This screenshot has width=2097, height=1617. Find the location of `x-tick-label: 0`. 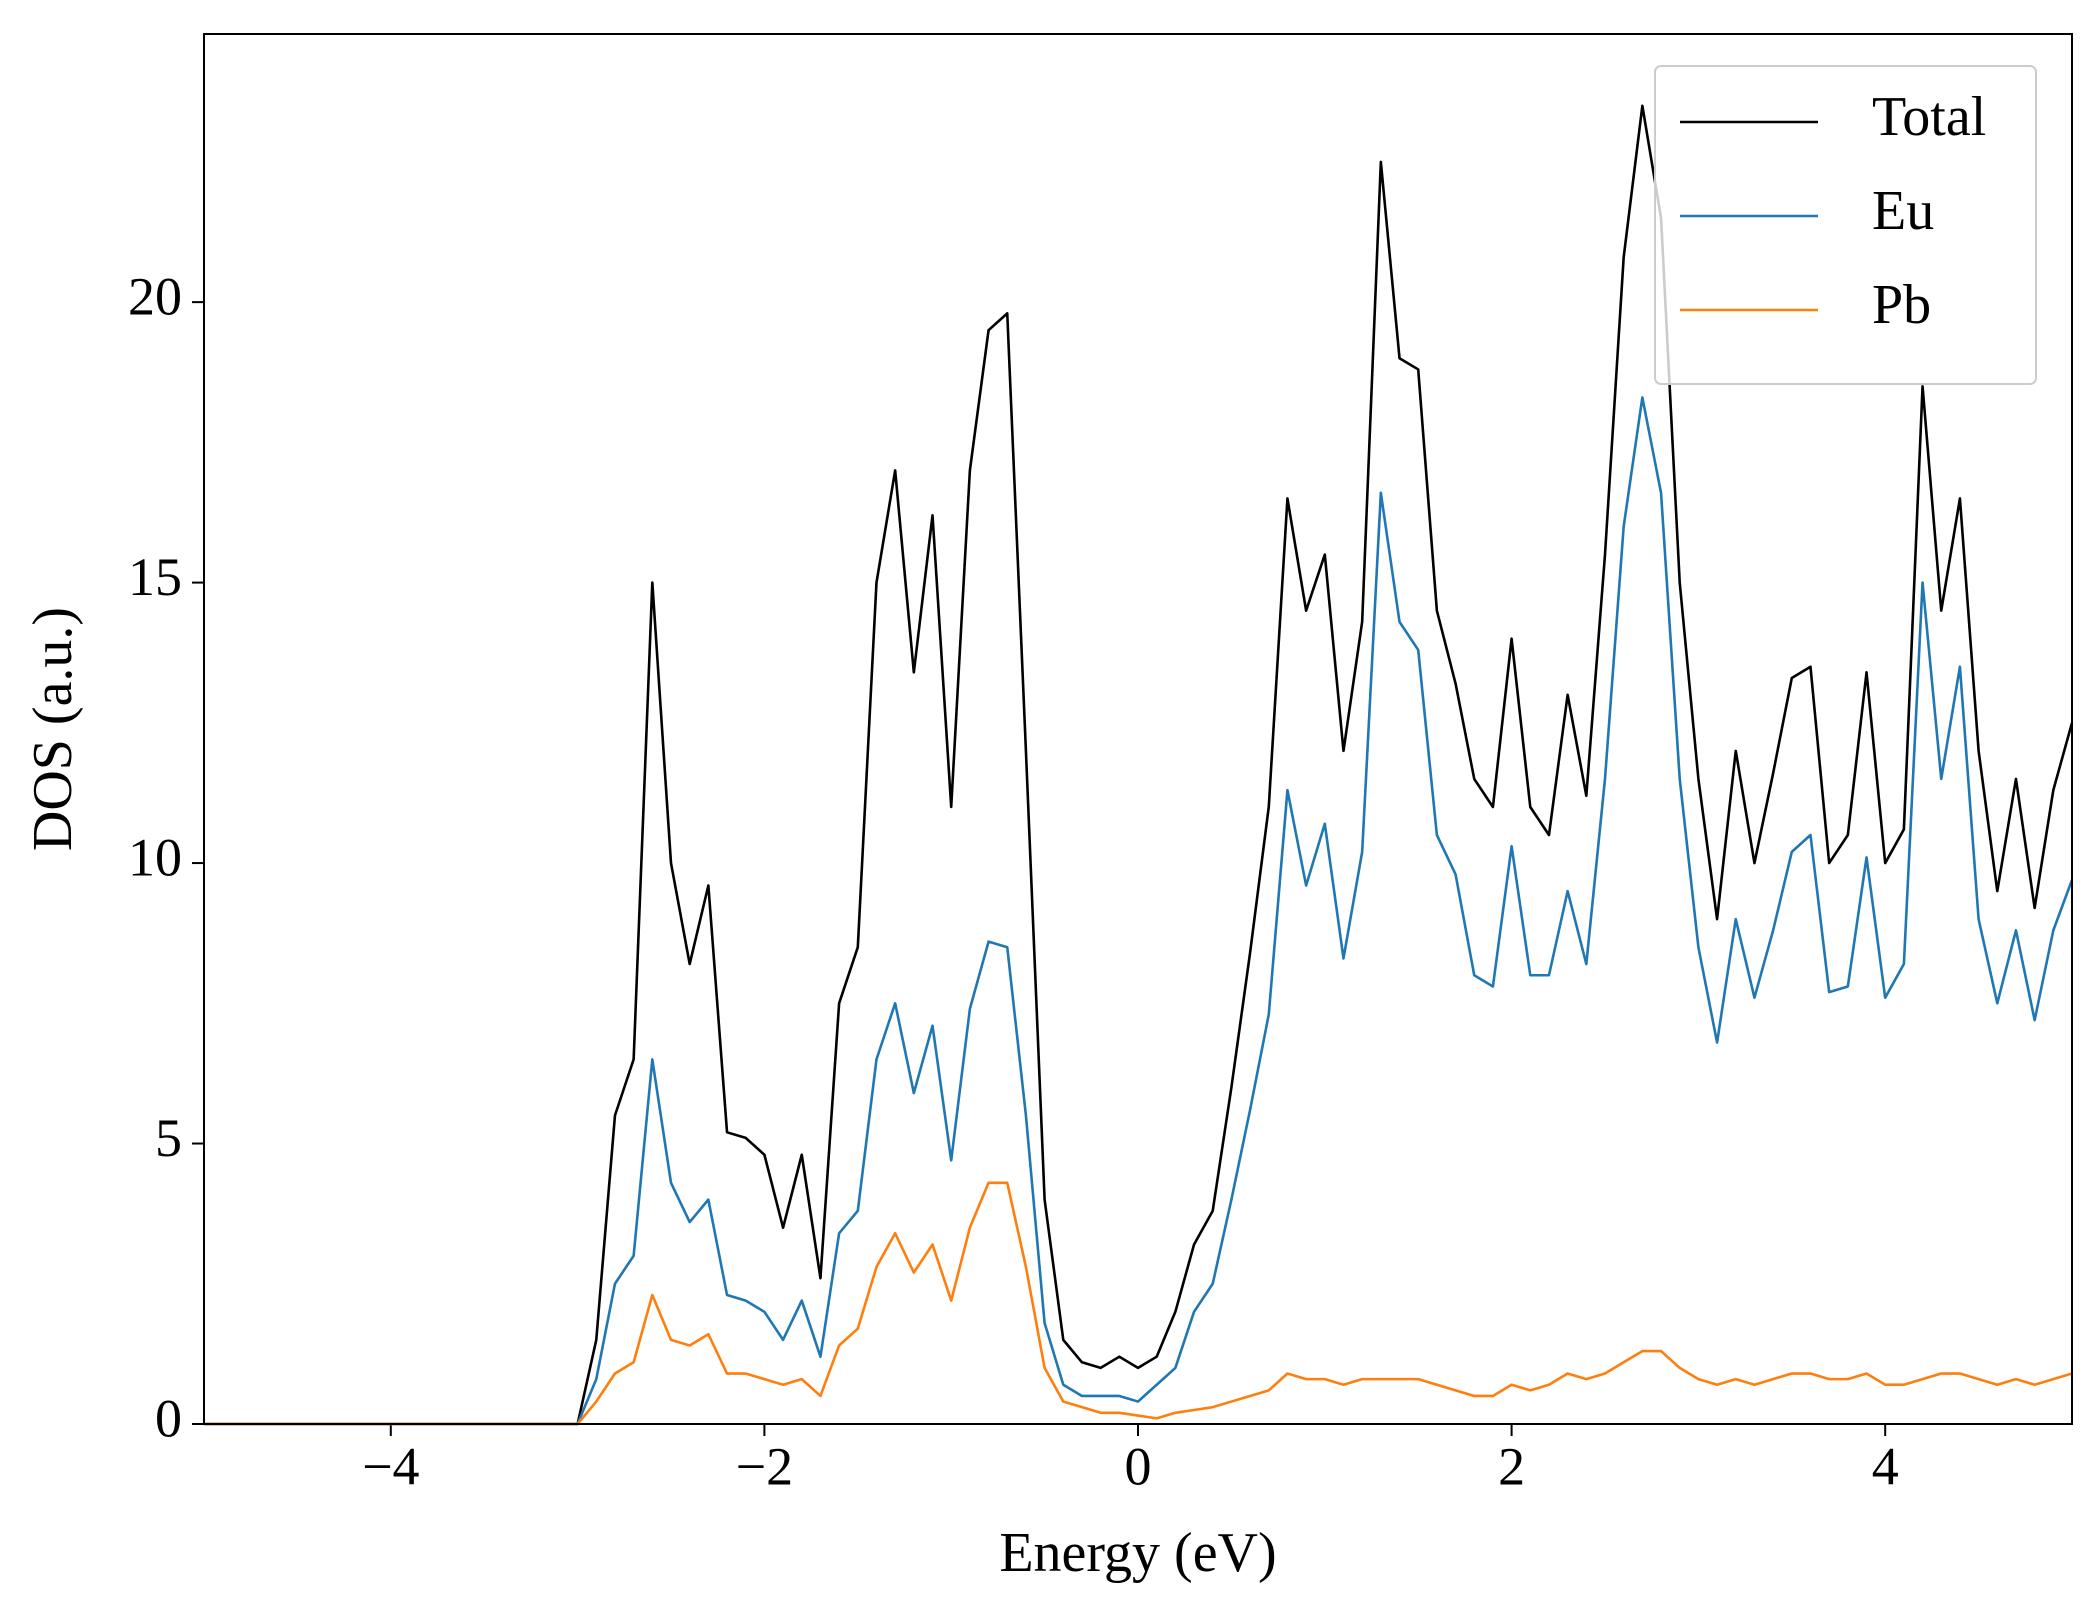

x-tick-label: 0 is located at coordinates (1138, 1466).